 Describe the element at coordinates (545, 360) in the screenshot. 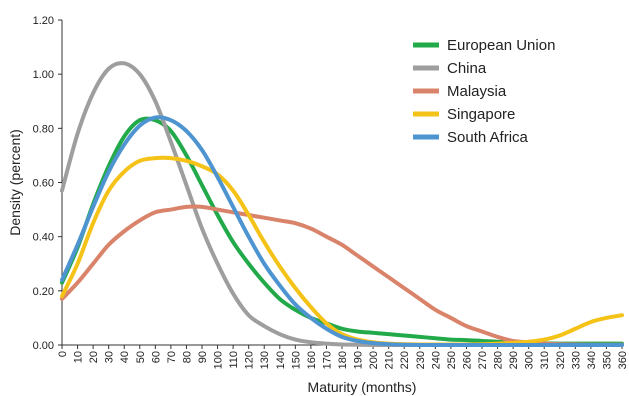

I see `x-tick-label: 310` at that location.